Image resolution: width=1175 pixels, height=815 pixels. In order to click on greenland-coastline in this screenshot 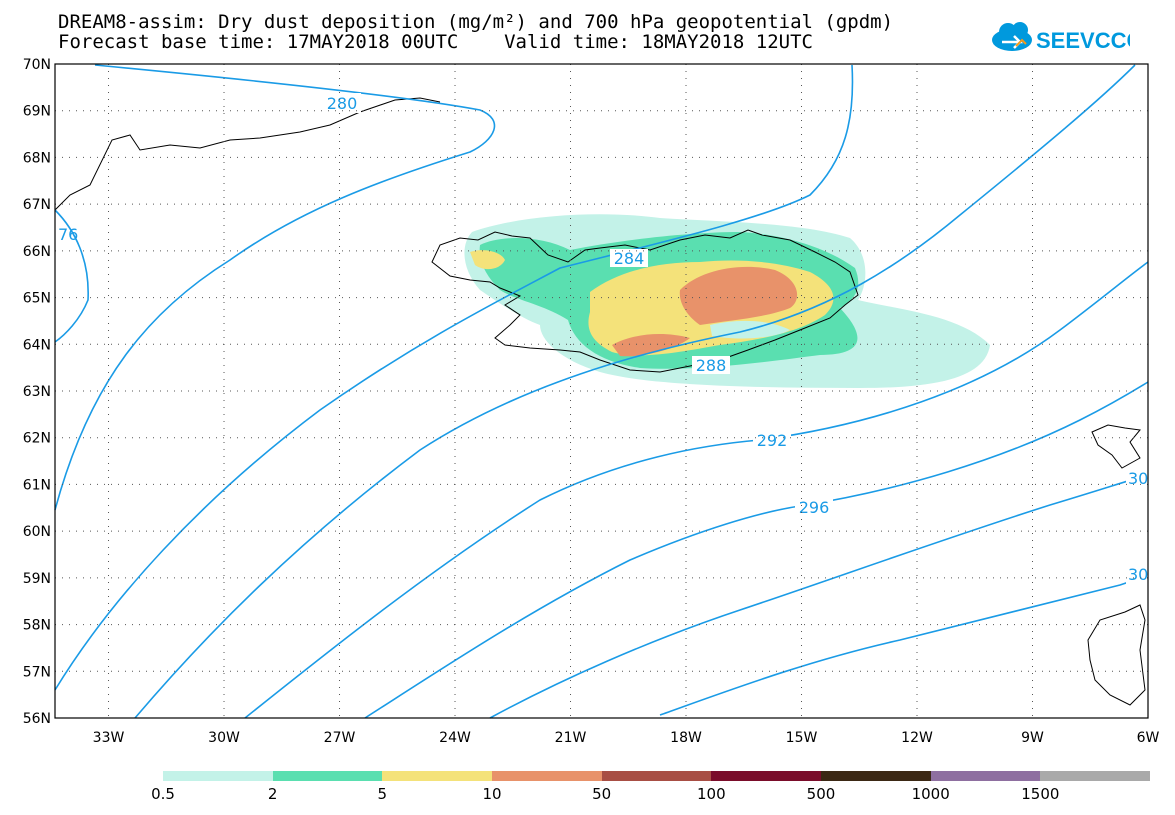, I will do `click(247, 154)`.